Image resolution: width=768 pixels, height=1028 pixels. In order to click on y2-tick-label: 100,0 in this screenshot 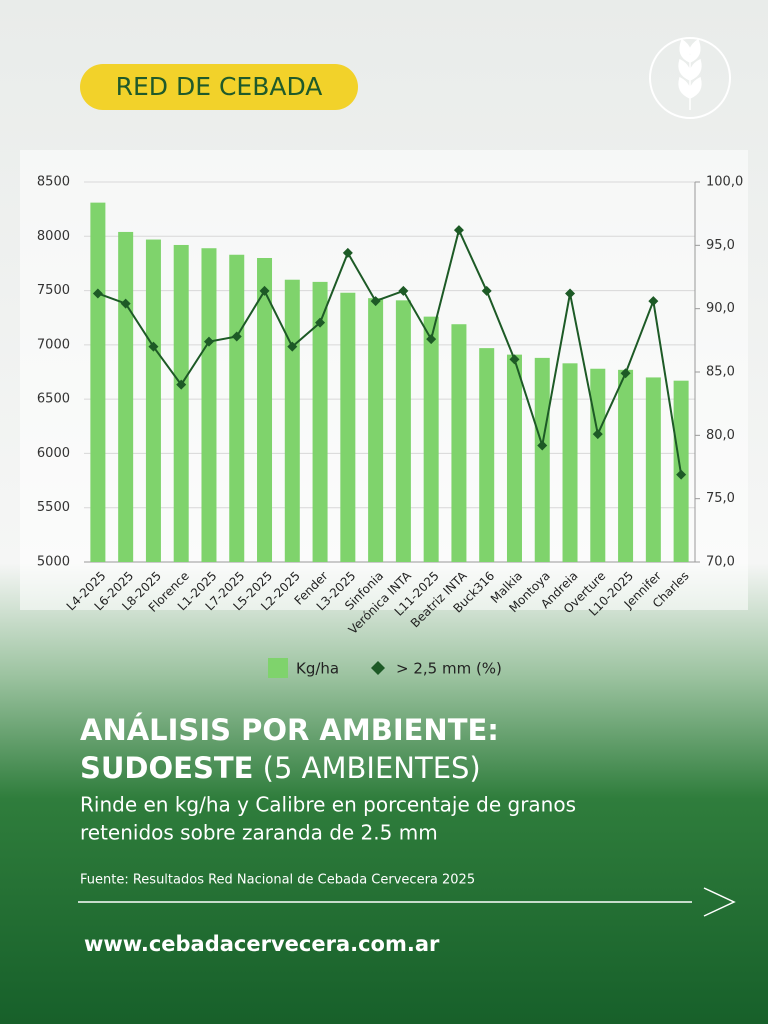, I will do `click(724, 182)`.